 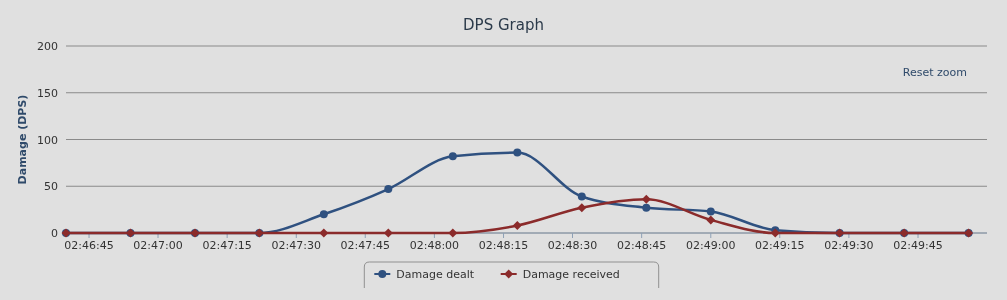 What do you see at coordinates (296, 245) in the screenshot?
I see `x-tick-label: 02:47:30` at bounding box center [296, 245].